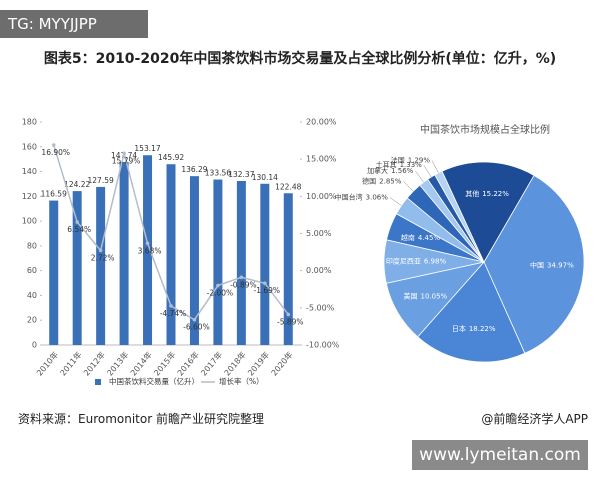 The image size is (600, 480). I want to click on growth-value-label: -5.89%, so click(290, 321).